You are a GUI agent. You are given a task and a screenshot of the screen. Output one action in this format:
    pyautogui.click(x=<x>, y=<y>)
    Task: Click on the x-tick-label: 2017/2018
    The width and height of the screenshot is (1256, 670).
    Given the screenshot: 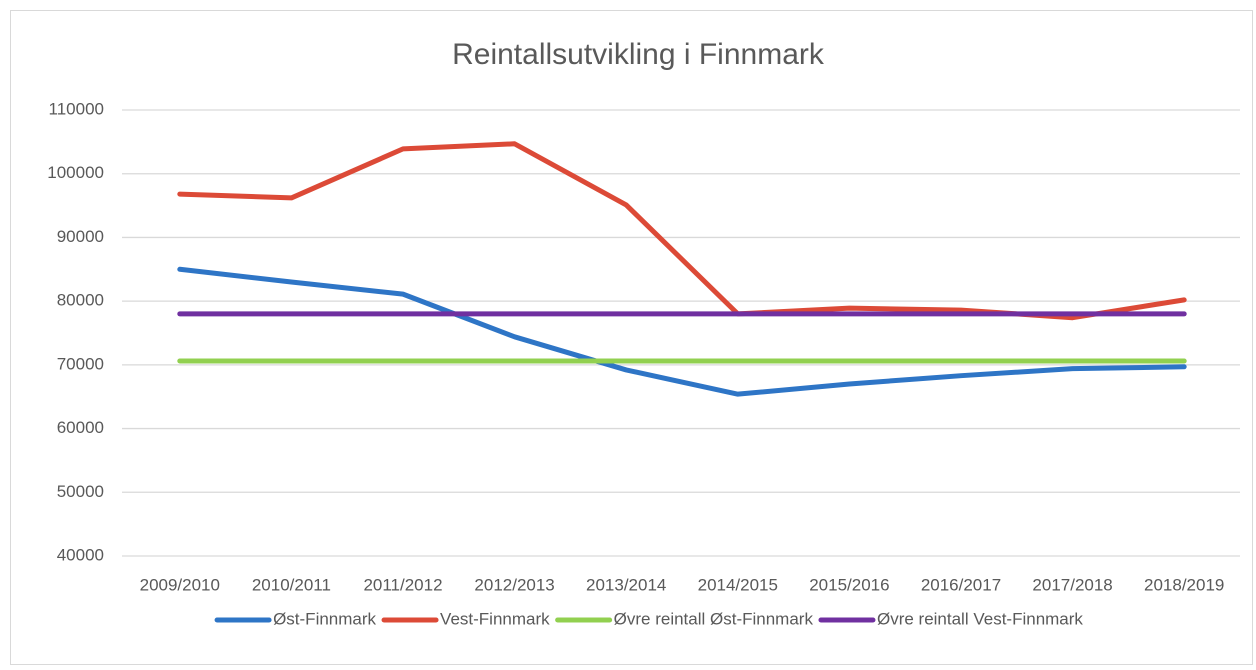 What is the action you would take?
    pyautogui.click(x=1072, y=584)
    